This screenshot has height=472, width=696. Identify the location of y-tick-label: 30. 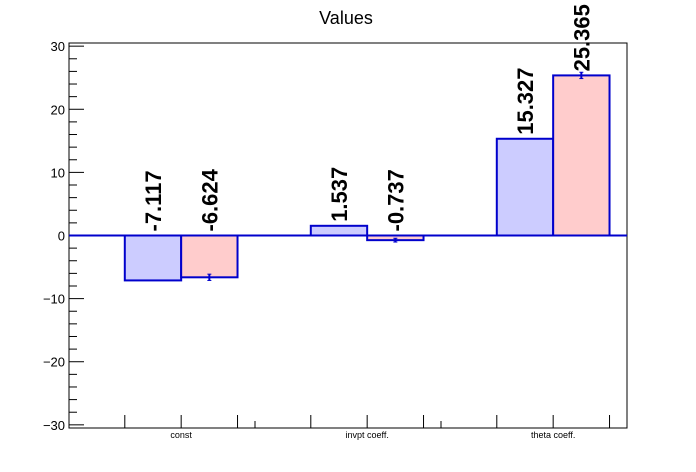
(58, 46).